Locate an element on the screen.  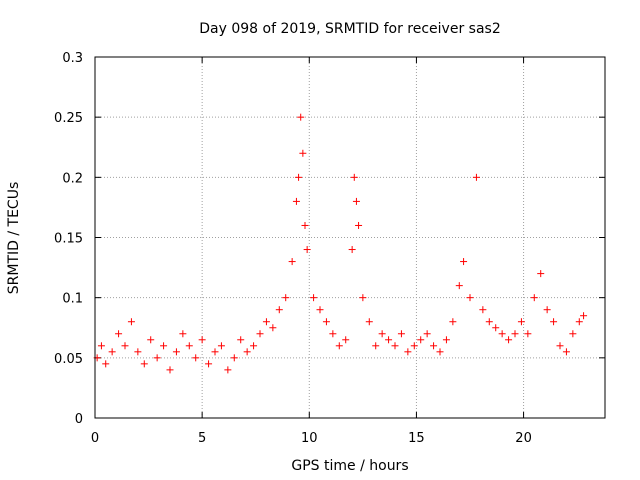
y-tick-label: 0.05 is located at coordinates (68, 359).